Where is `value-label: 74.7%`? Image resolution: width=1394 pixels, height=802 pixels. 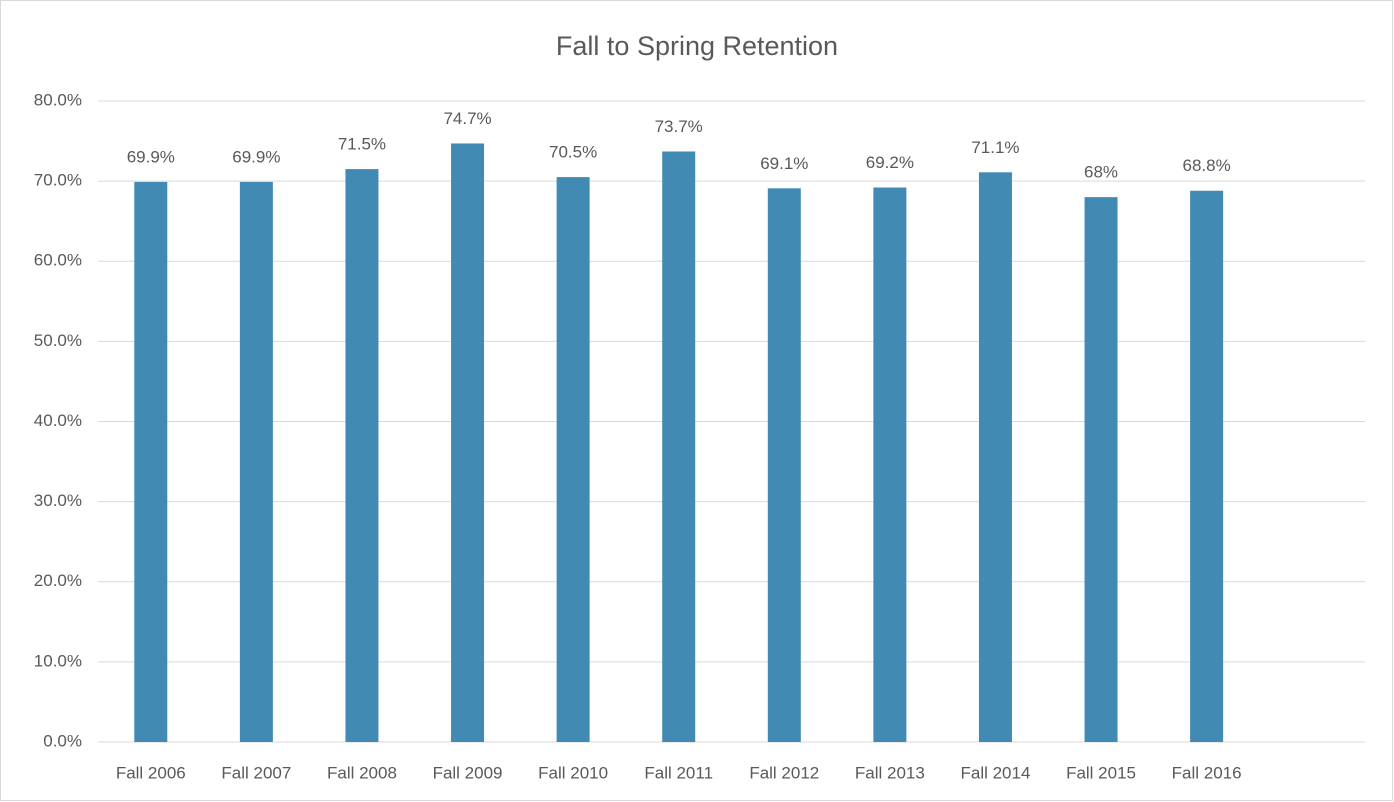 value-label: 74.7% is located at coordinates (467, 118).